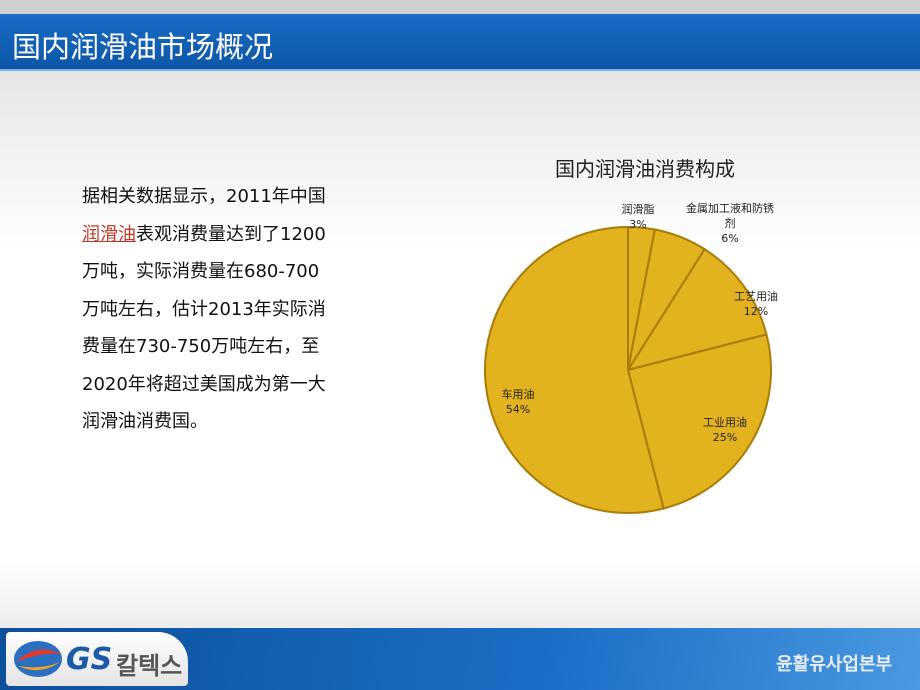  What do you see at coordinates (834, 664) in the screenshot?
I see `division: 윤활유사업본부` at bounding box center [834, 664].